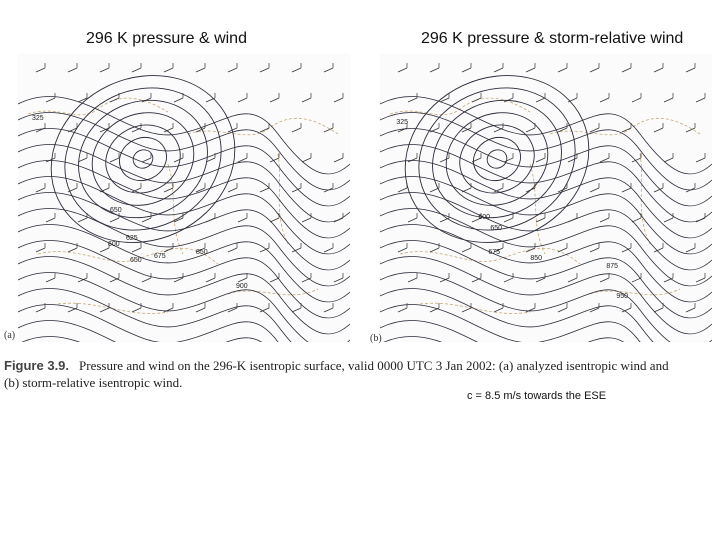 This screenshot has height=540, width=720. I want to click on right-panel-title: 296 K pressure & storm-relative wind, so click(552, 38).